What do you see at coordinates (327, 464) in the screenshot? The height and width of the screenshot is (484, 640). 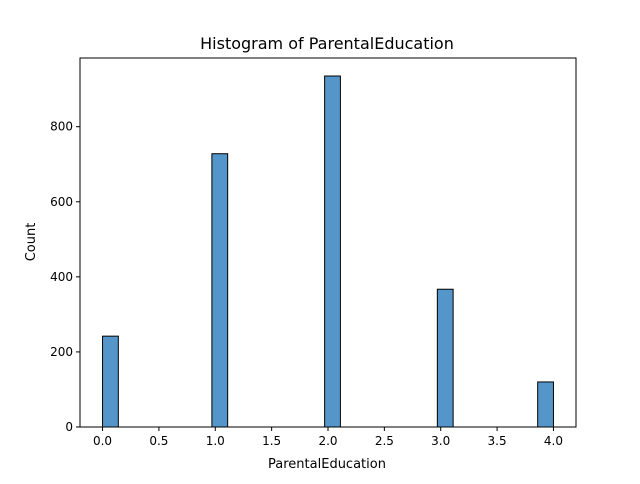 I see `x-axis-label: ParentalEducation` at bounding box center [327, 464].